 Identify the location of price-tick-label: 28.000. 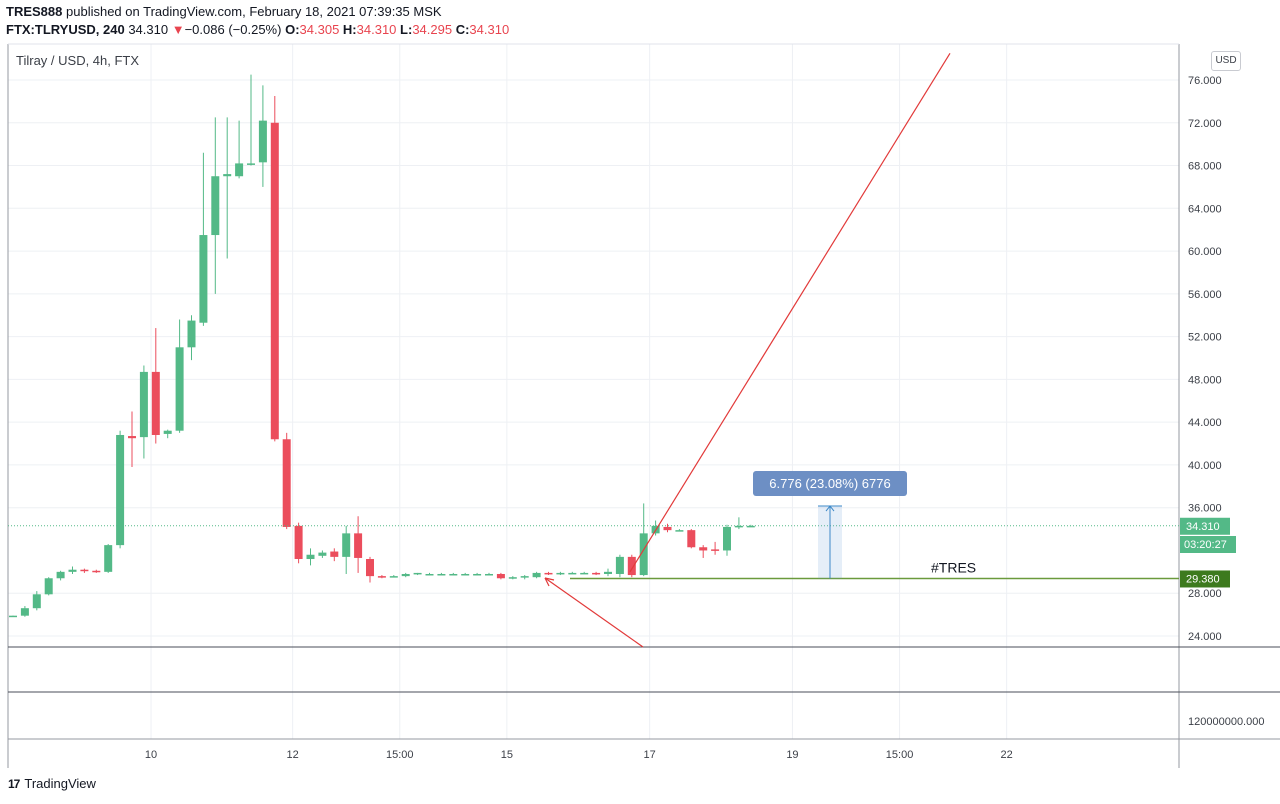
(1205, 594).